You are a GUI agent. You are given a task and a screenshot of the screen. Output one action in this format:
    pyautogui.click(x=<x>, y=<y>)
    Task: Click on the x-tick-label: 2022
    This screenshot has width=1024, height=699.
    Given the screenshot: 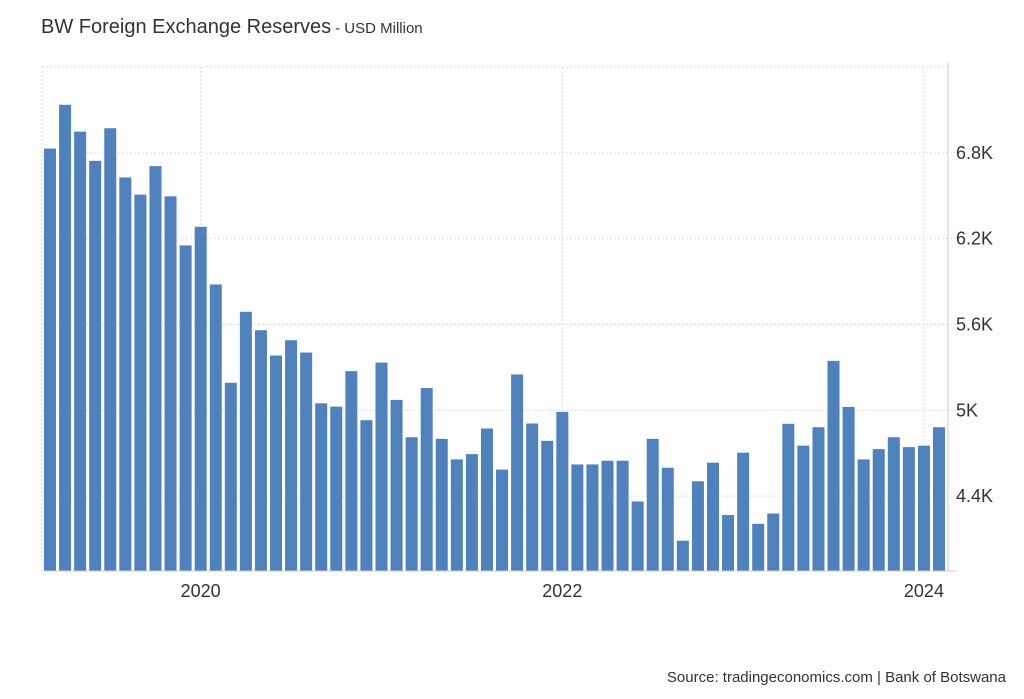 What is the action you would take?
    pyautogui.click(x=562, y=591)
    